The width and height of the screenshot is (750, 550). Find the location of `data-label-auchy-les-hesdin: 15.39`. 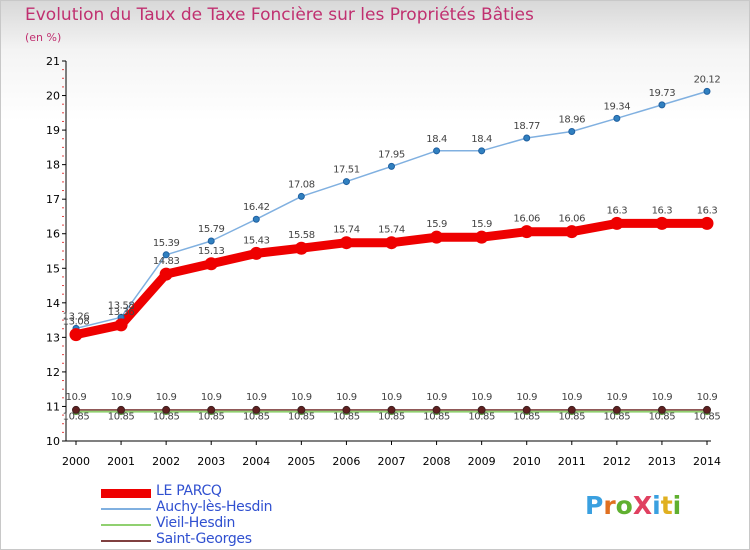

data-label-auchy-les-hesdin: 15.39 is located at coordinates (166, 243).